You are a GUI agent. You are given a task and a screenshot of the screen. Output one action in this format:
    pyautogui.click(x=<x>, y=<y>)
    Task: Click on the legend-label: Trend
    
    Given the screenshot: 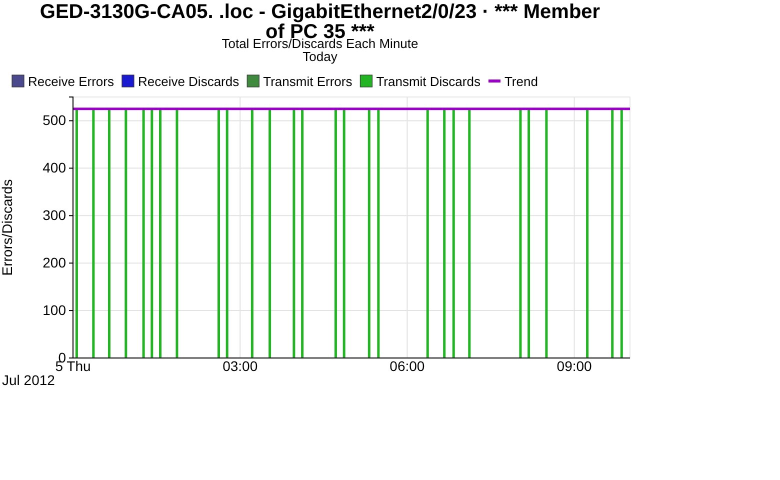 What is the action you would take?
    pyautogui.click(x=521, y=81)
    